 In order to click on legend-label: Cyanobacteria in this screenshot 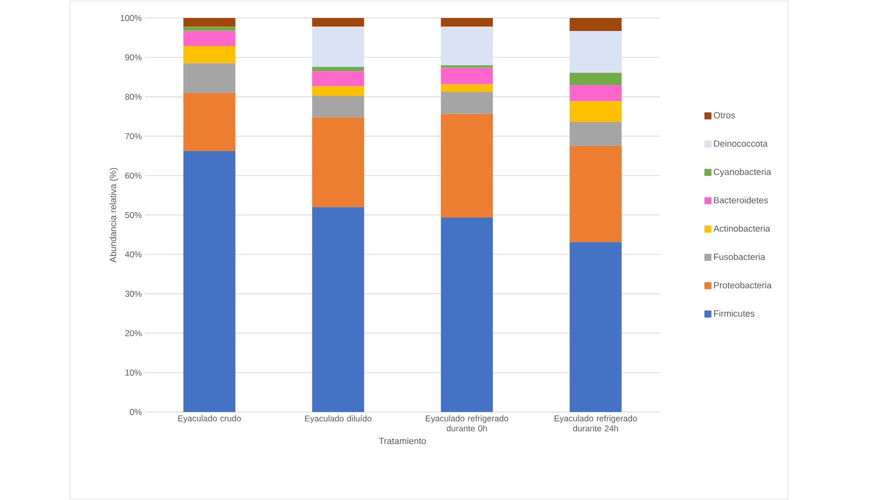, I will do `click(743, 172)`.